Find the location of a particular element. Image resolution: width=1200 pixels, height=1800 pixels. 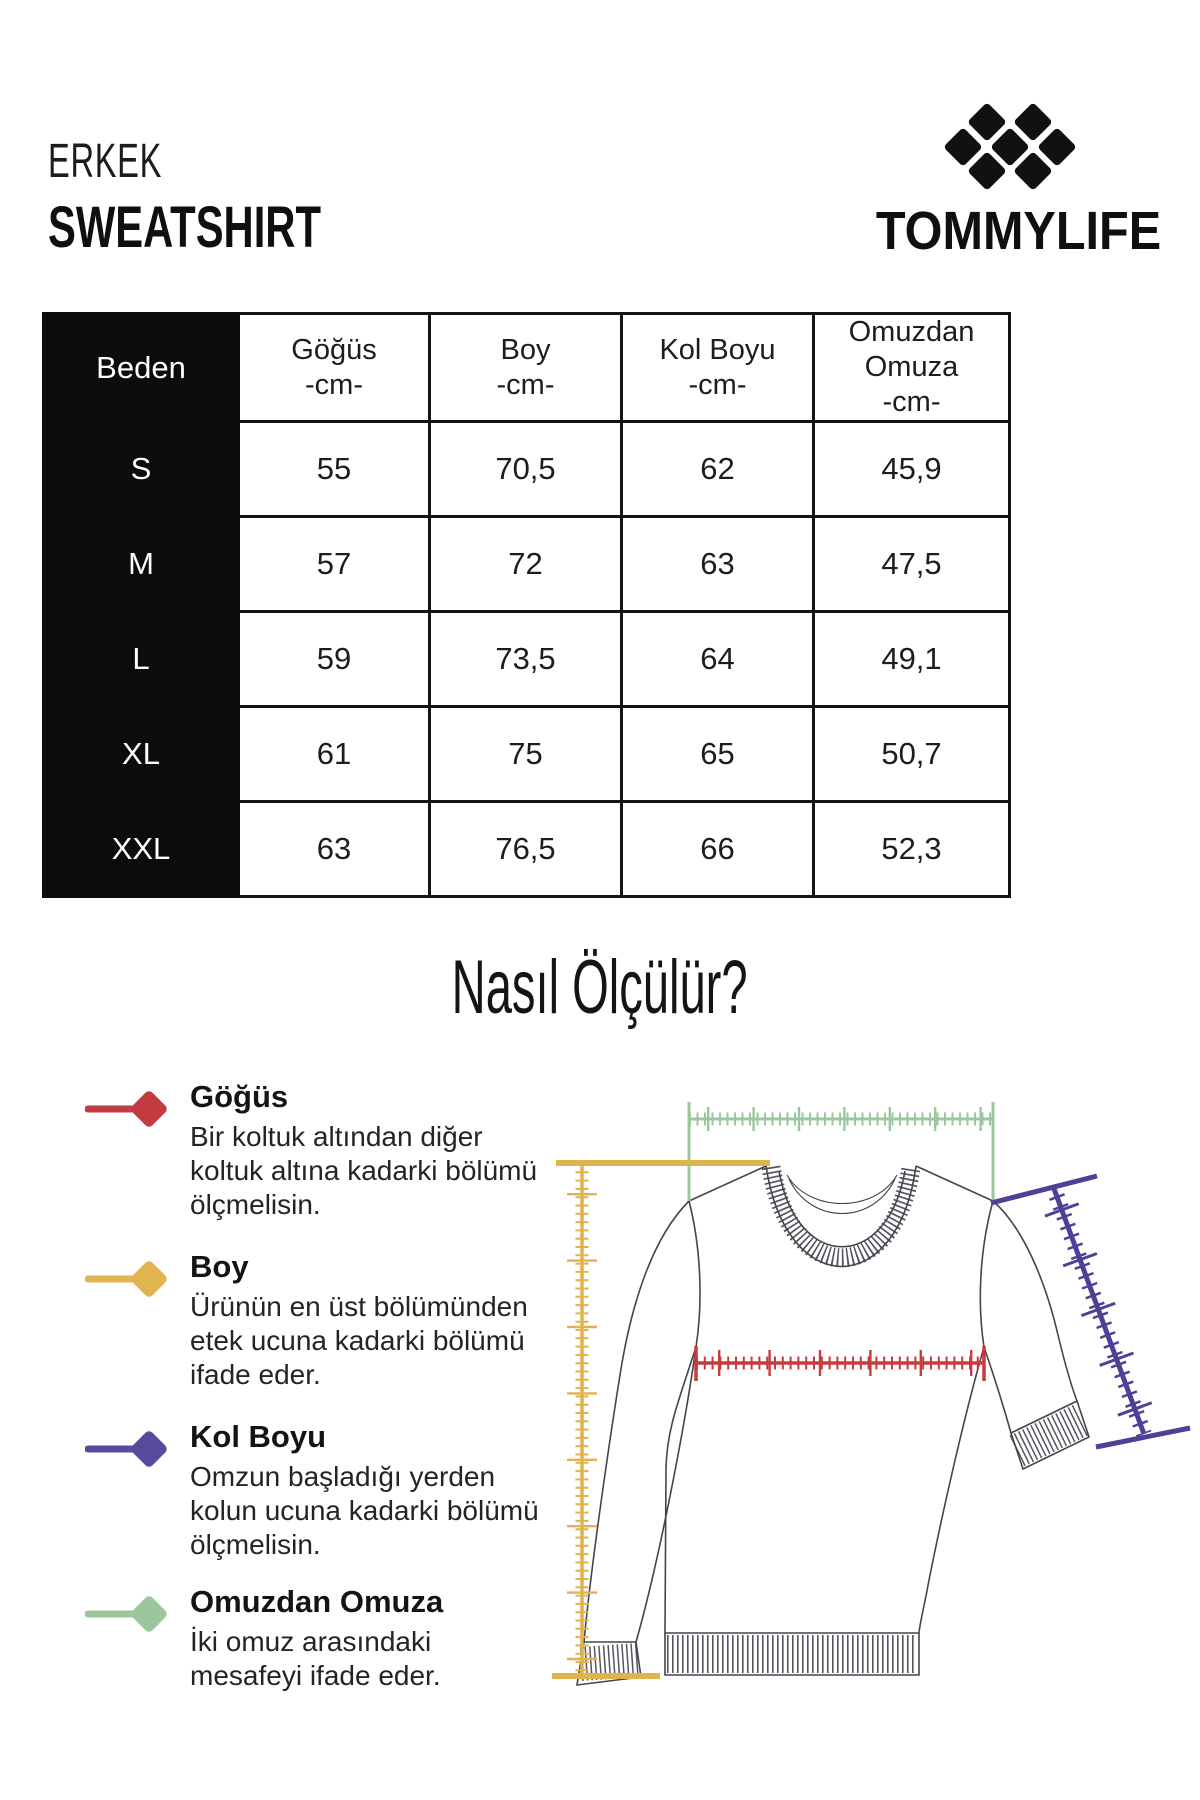

left-cuff-ribbing is located at coordinates (609, 1662).